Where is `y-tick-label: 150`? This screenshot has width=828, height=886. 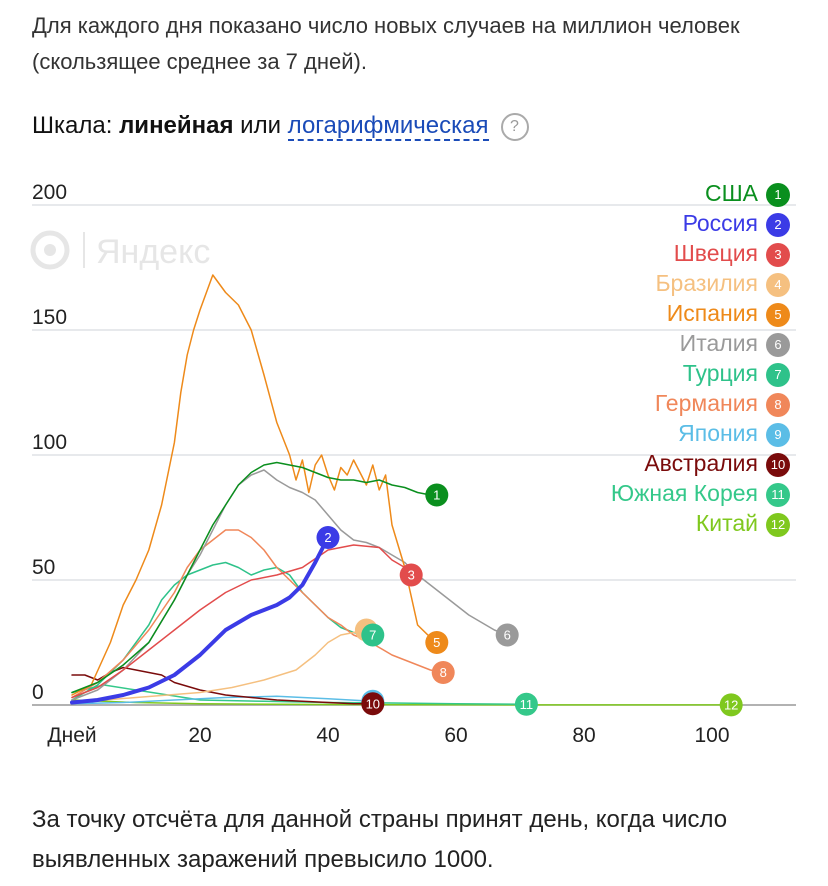
y-tick-label: 150 is located at coordinates (49, 317).